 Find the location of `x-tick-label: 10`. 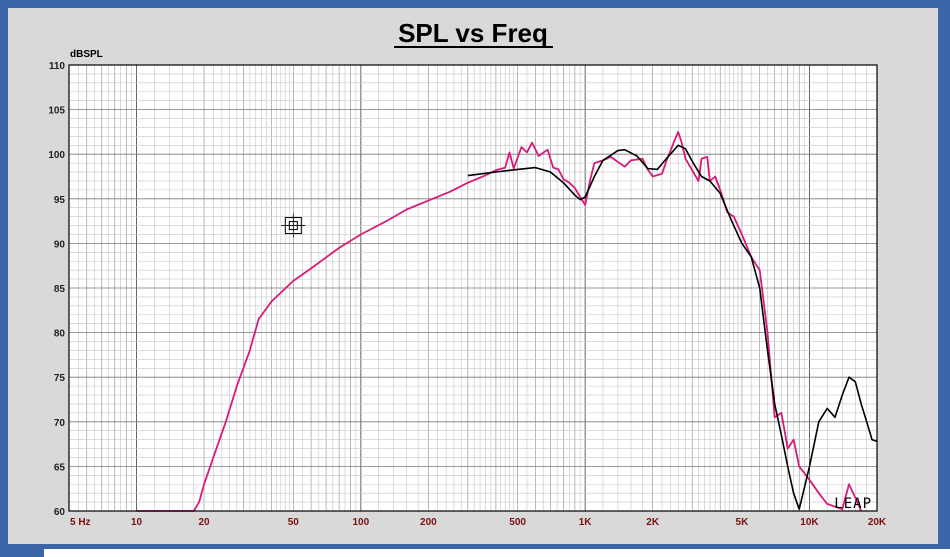

x-tick-label: 10 is located at coordinates (137, 522).